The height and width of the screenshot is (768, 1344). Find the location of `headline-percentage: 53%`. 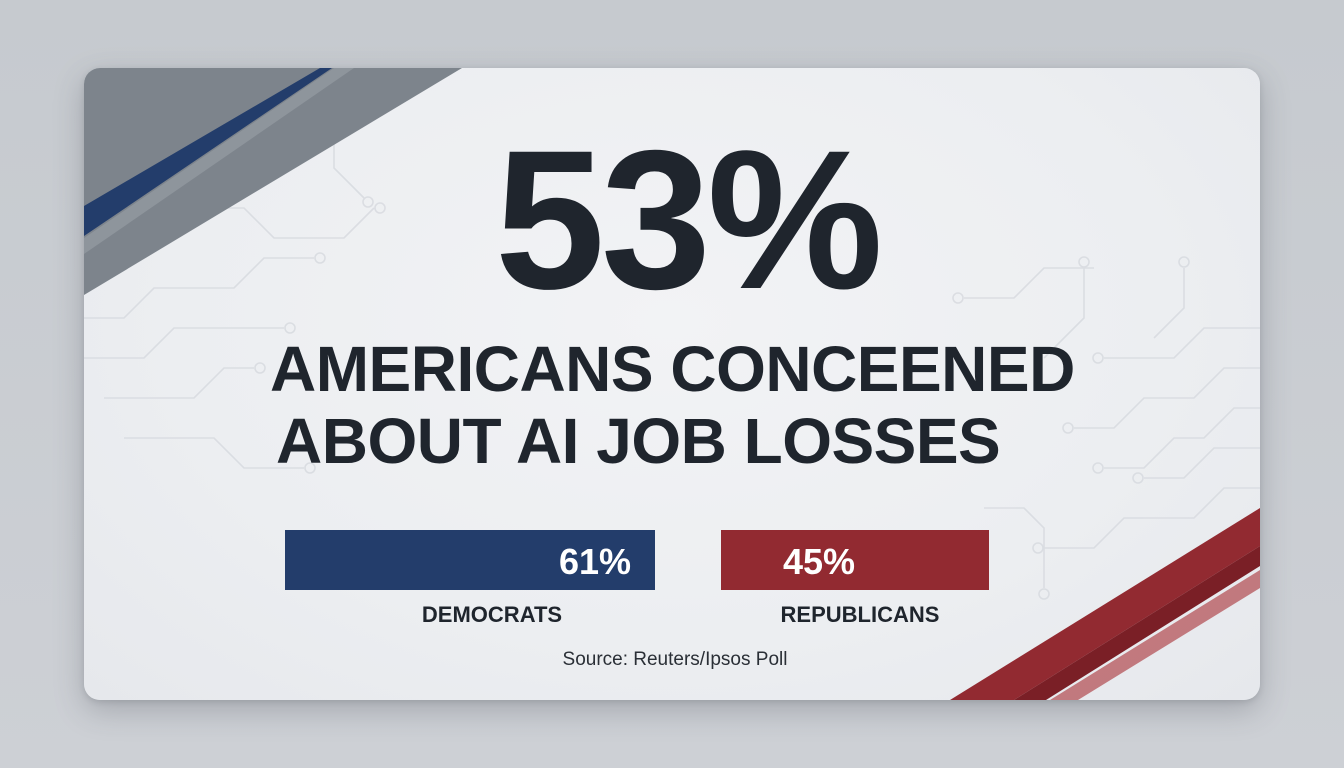

headline-percentage: 53% is located at coordinates (688, 219).